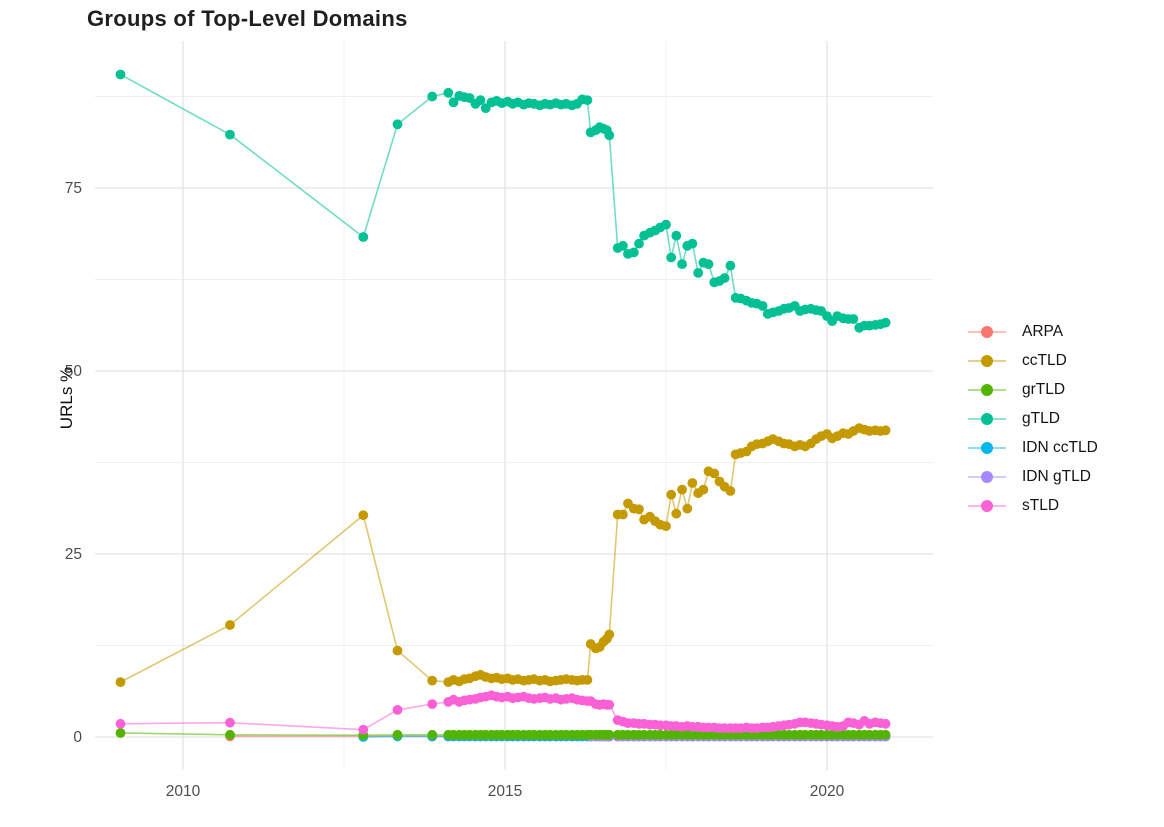 The width and height of the screenshot is (1164, 827). What do you see at coordinates (1041, 418) in the screenshot?
I see `legend-label: gTLD` at bounding box center [1041, 418].